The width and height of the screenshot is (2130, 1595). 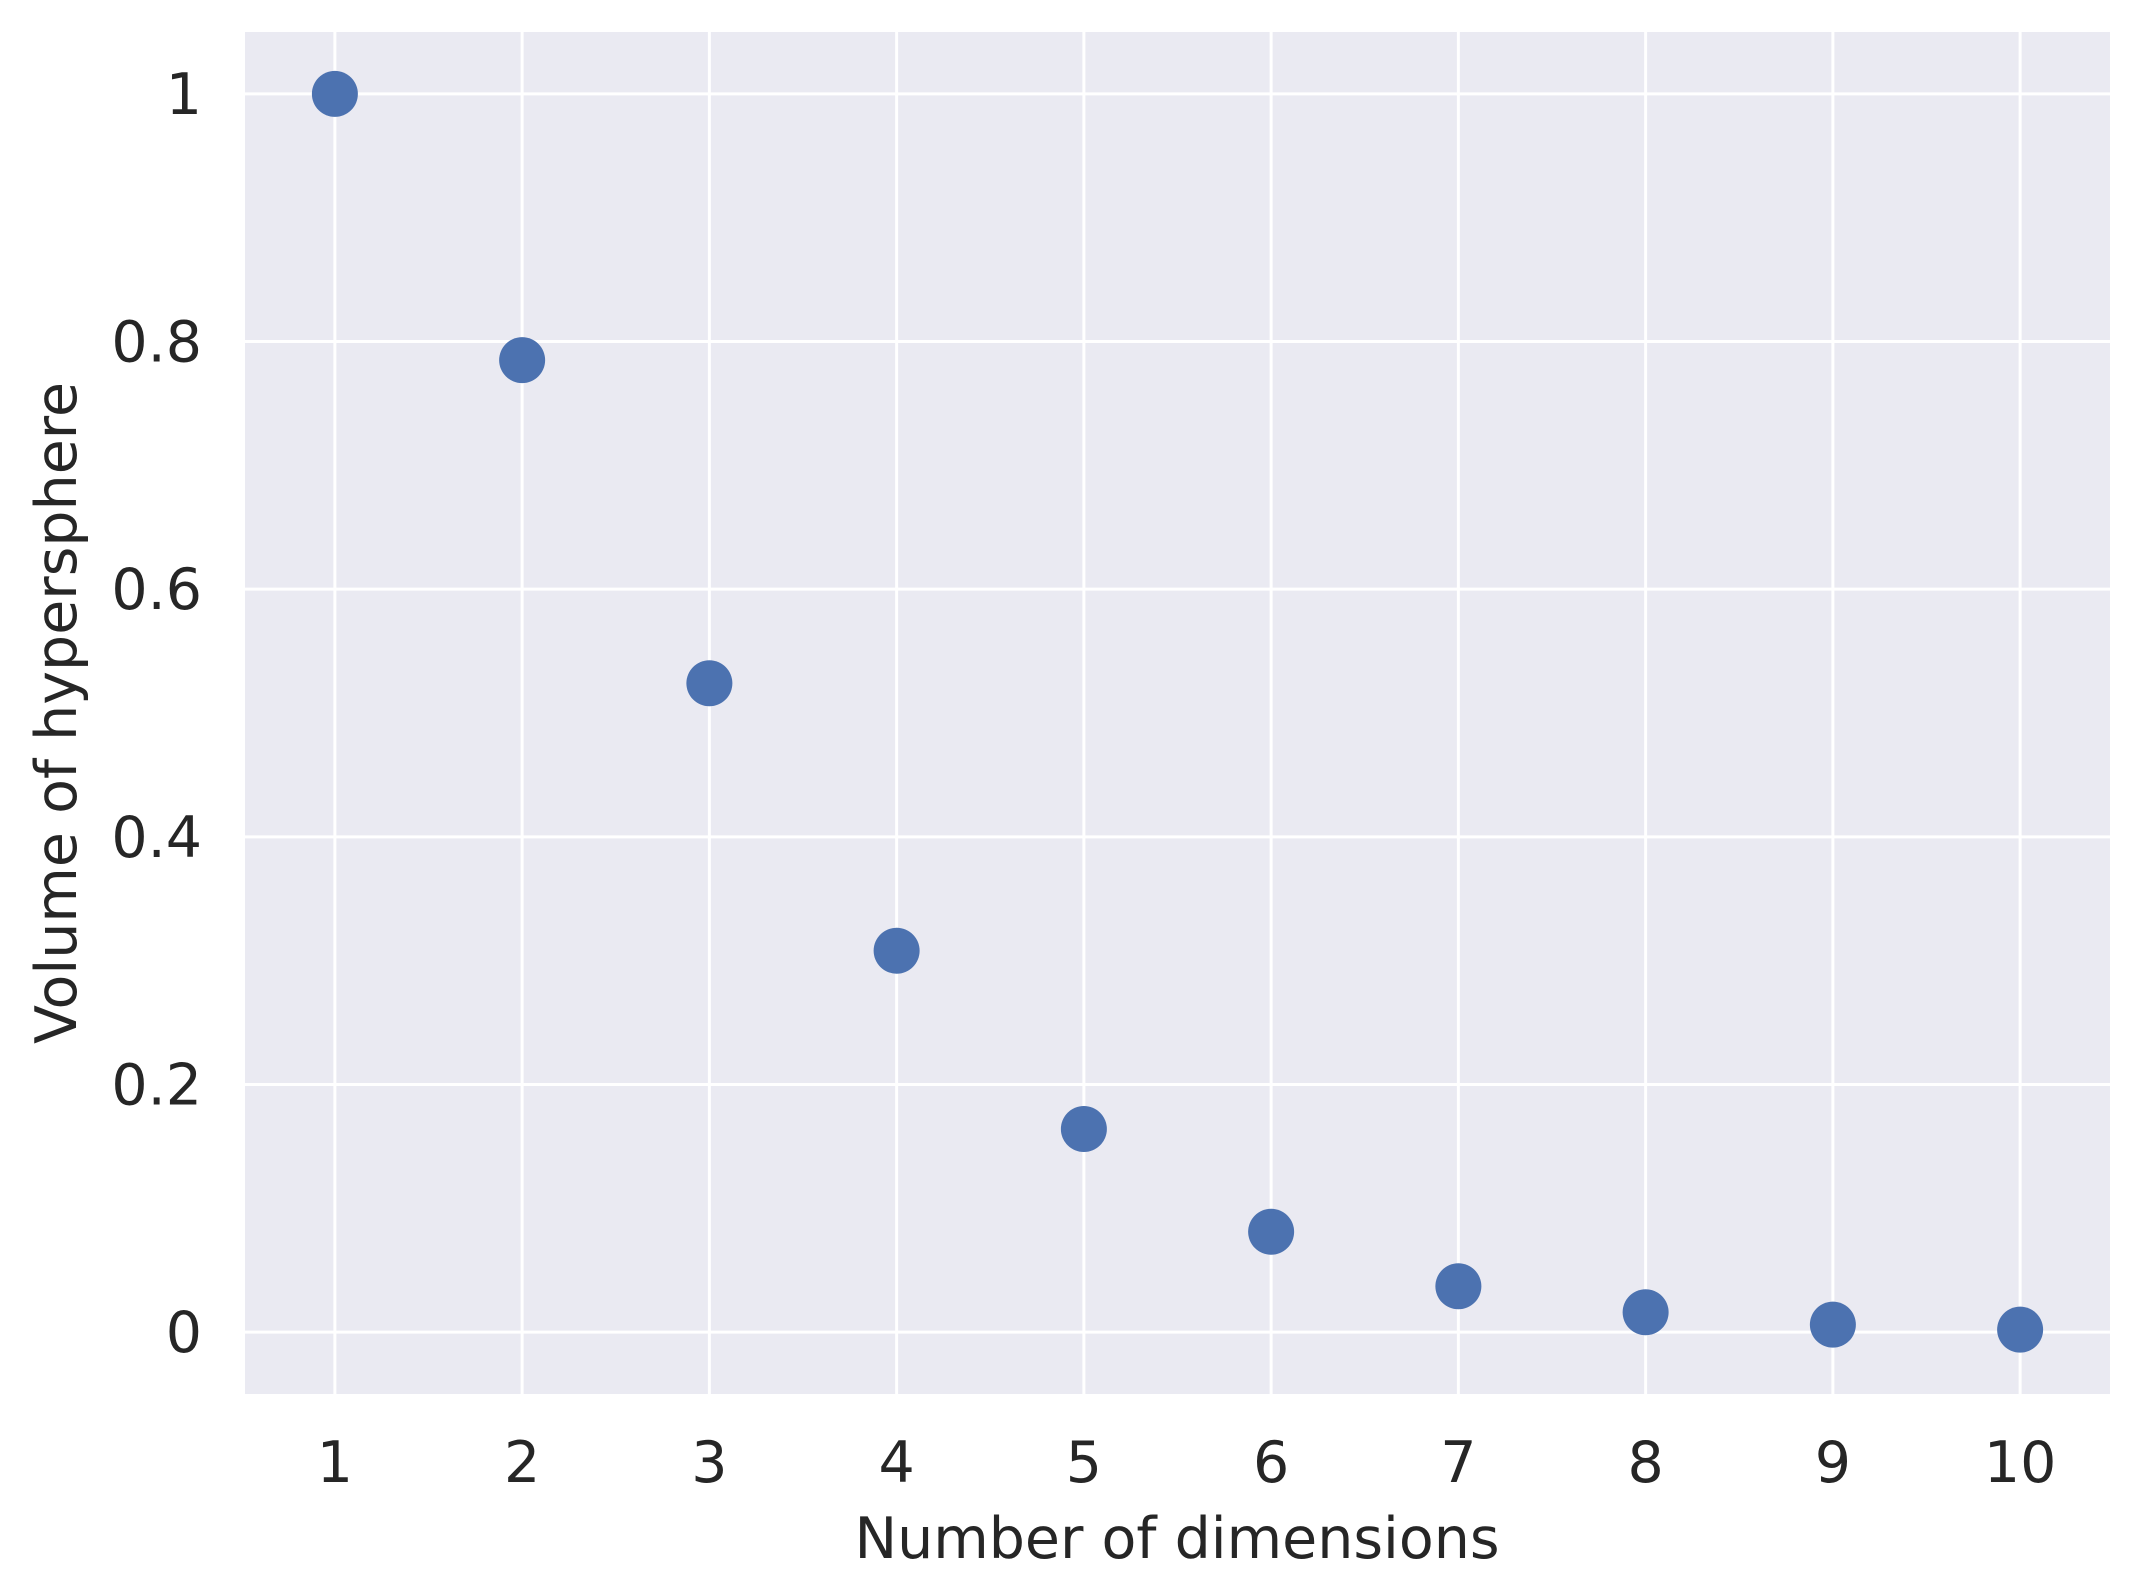 I want to click on x-tick-label: 1, so click(x=335, y=1463).